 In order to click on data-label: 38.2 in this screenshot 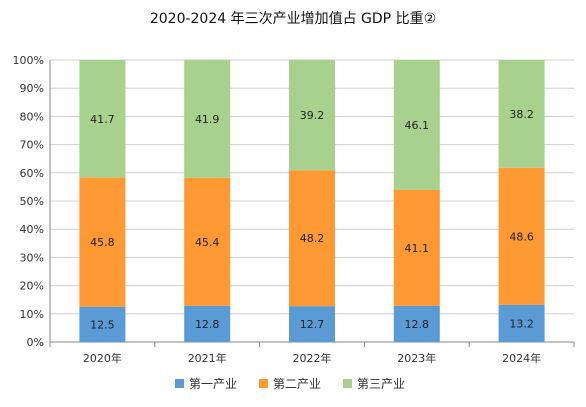, I will do `click(521, 114)`.